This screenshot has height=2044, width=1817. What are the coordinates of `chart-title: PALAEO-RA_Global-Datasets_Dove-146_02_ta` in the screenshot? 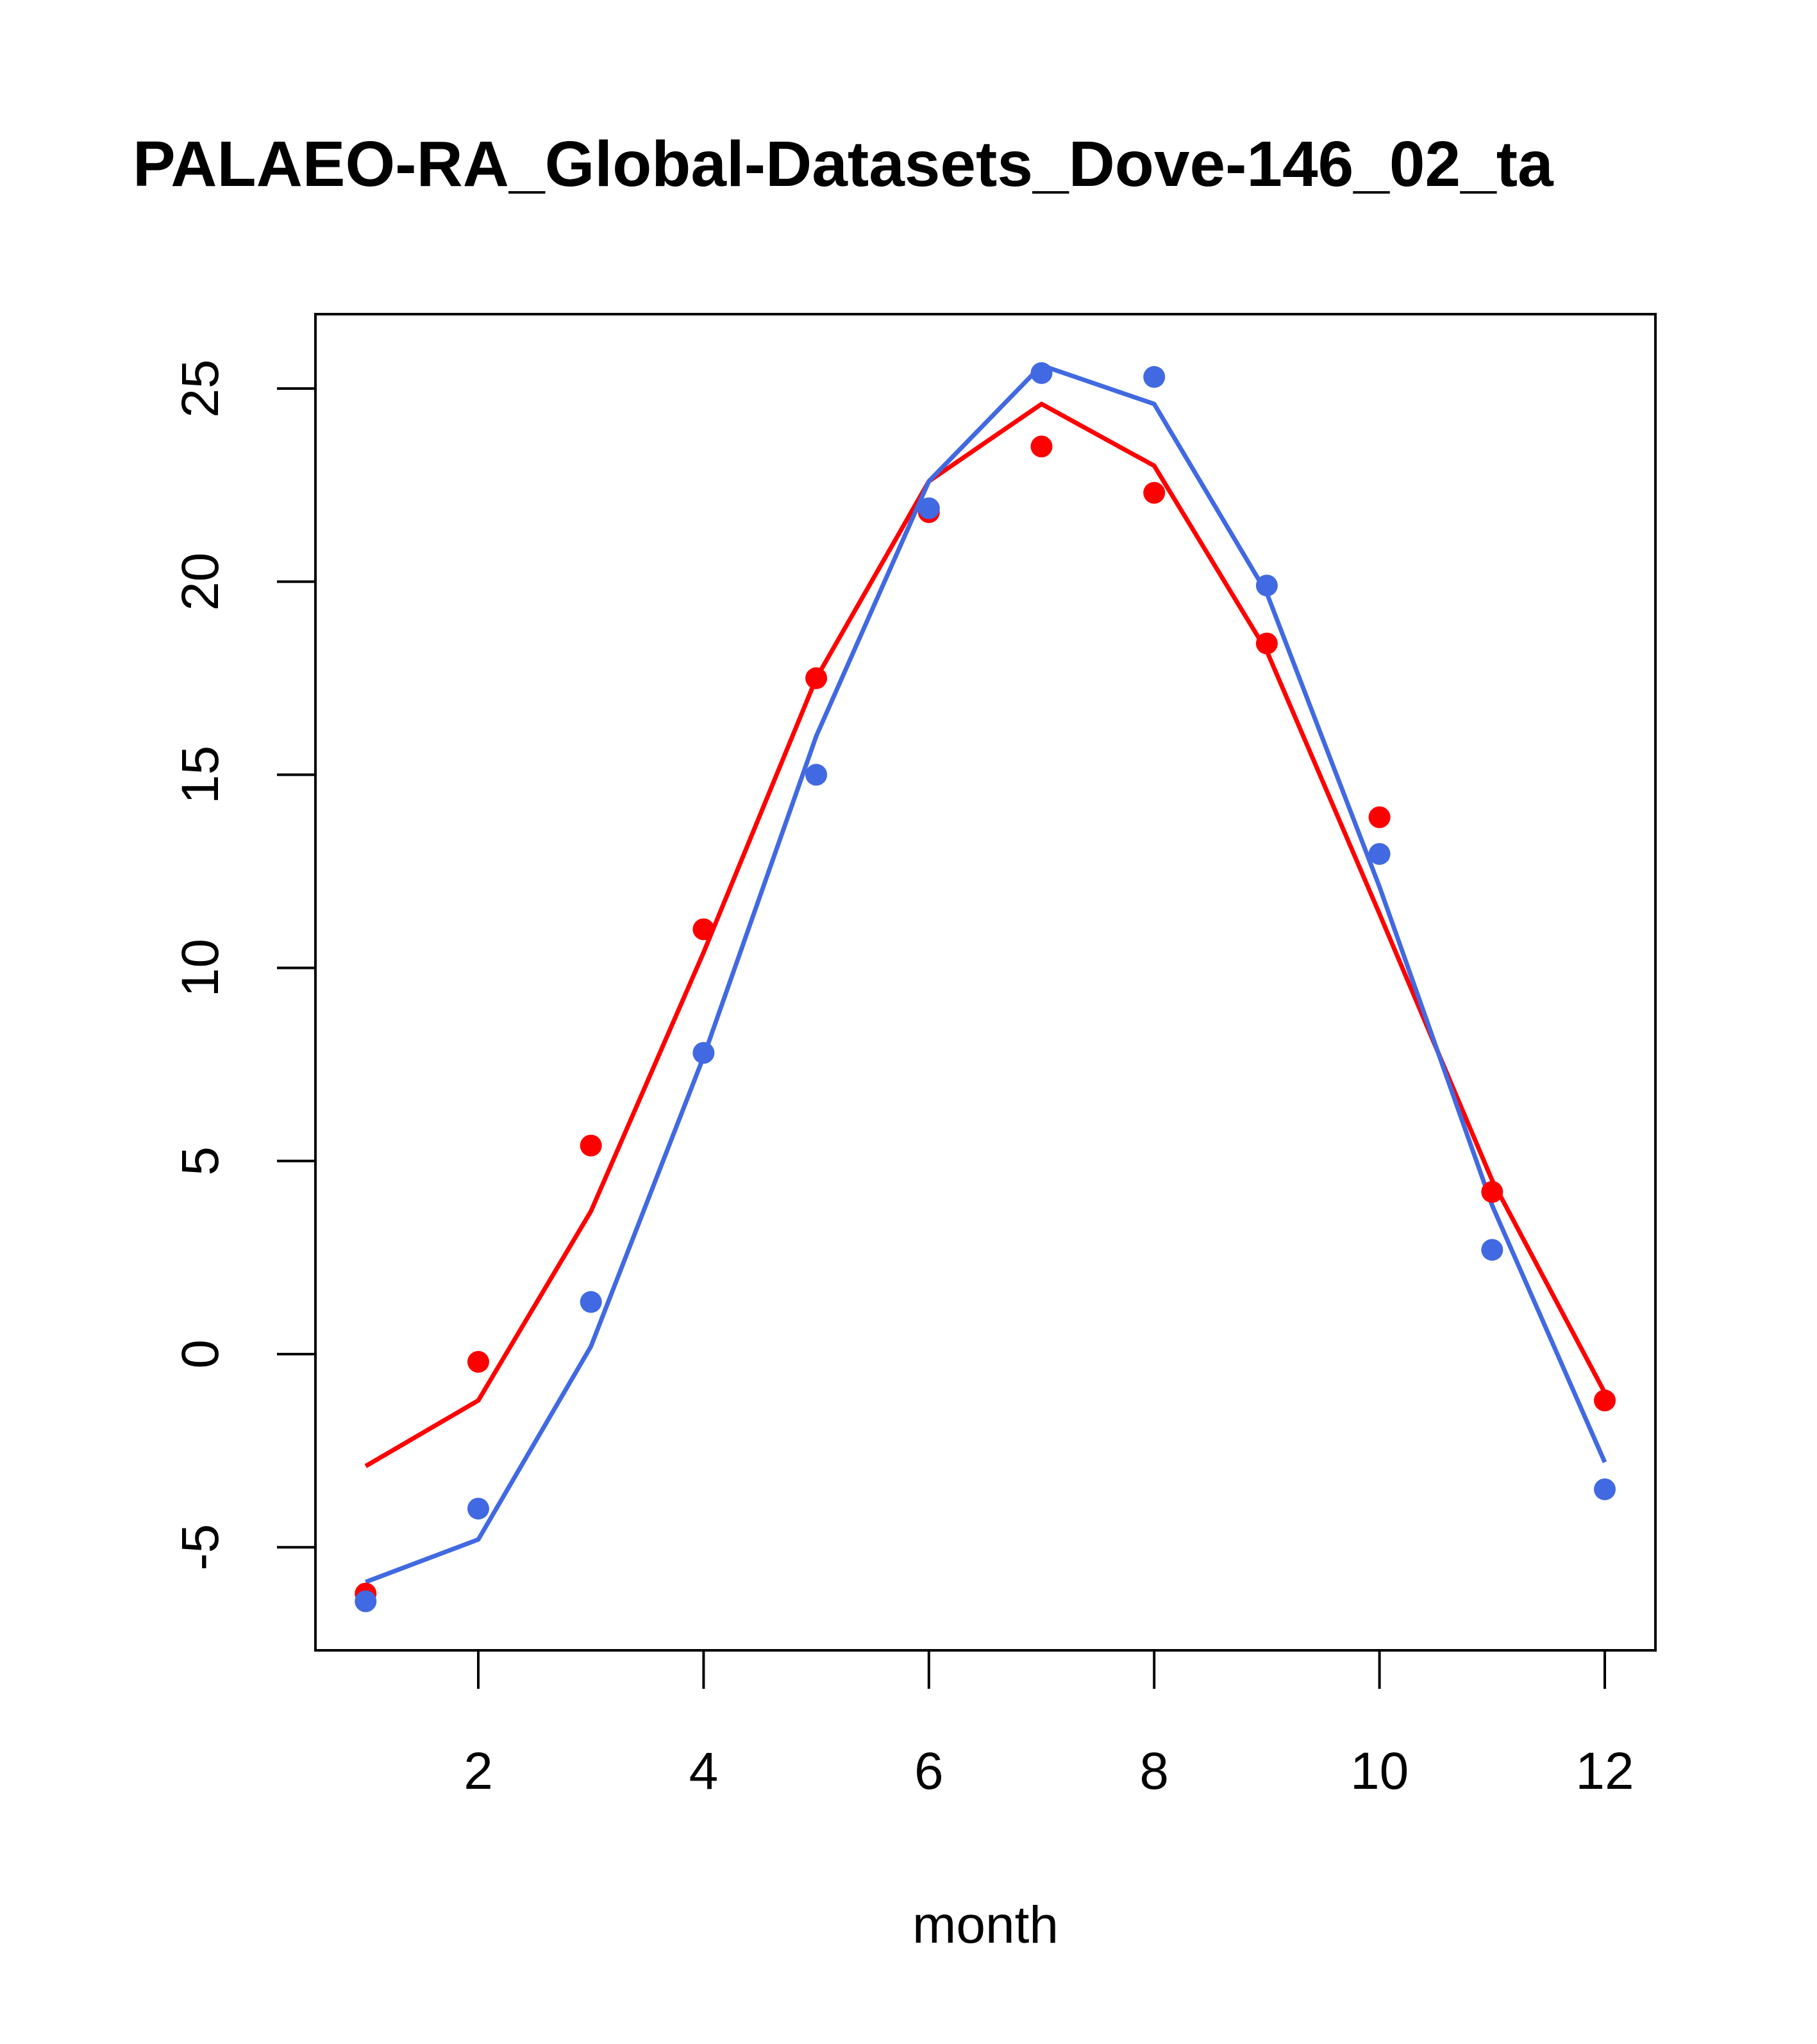 It's located at (843, 164).